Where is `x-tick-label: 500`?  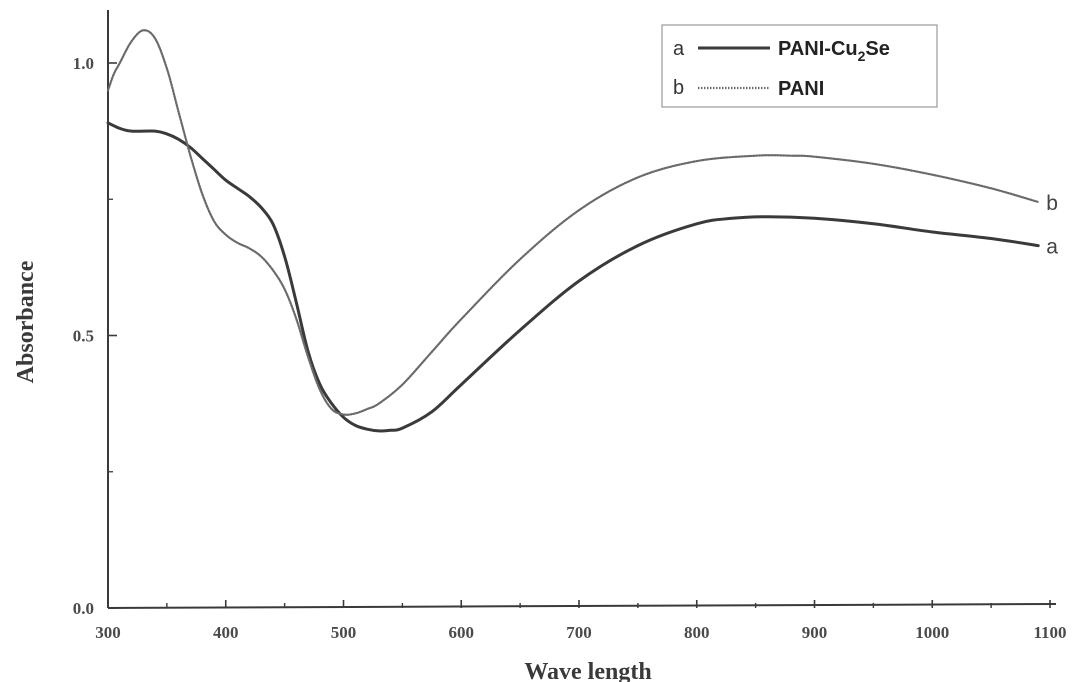
x-tick-label: 500 is located at coordinates (344, 632).